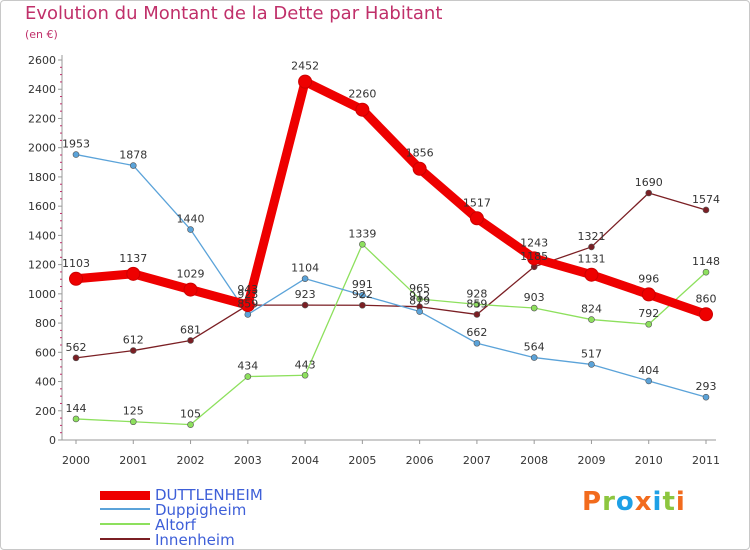 The height and width of the screenshot is (550, 750). What do you see at coordinates (190, 329) in the screenshot?
I see `data-label: 681` at bounding box center [190, 329].